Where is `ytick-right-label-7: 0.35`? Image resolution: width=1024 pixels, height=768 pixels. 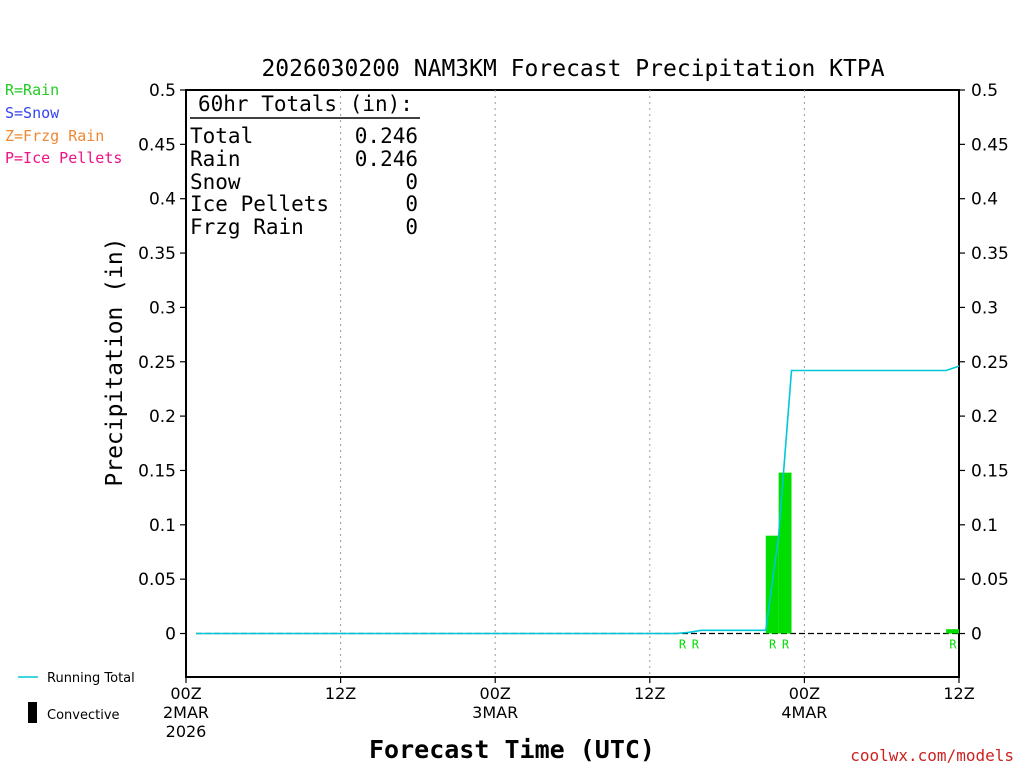 ytick-right-label-7: 0.35 is located at coordinates (990, 254).